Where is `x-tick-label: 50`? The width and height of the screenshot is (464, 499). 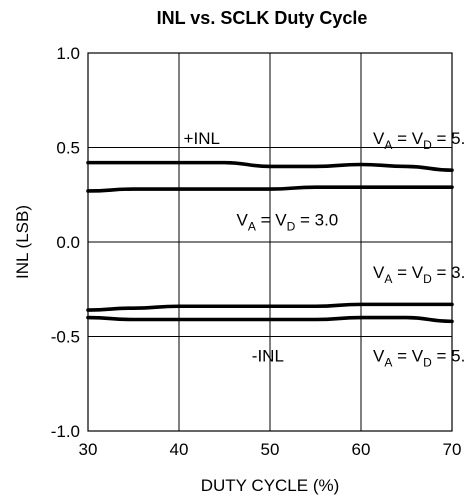 x-tick-label: 50 is located at coordinates (270, 449).